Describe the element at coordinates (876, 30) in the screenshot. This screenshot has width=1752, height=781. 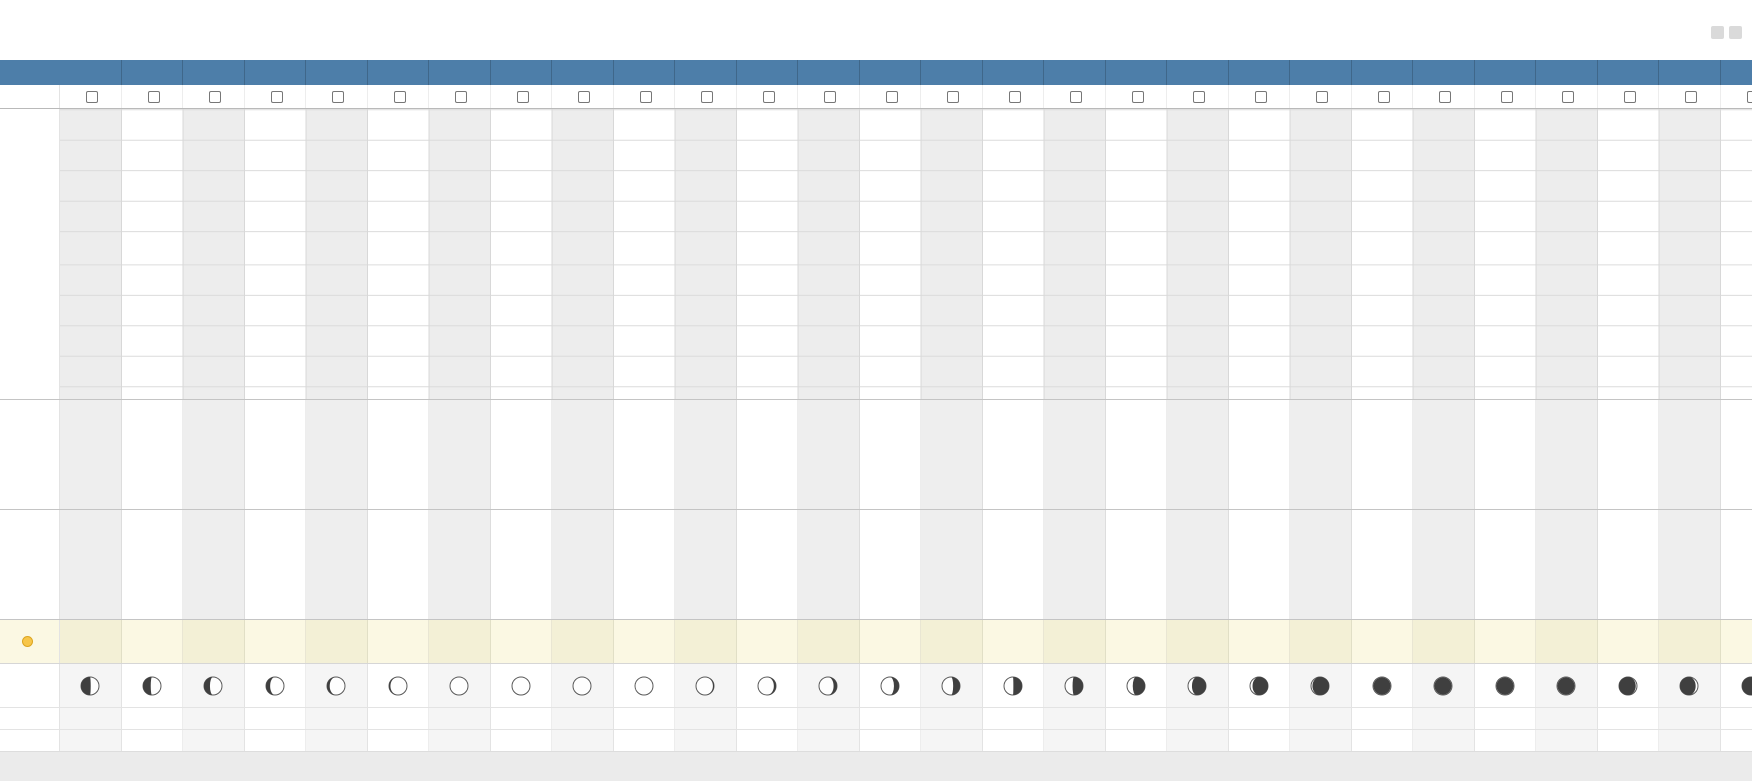
I see `page-header` at that location.